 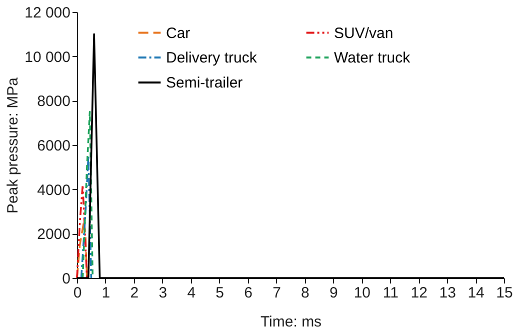 I want to click on legend-label: Water truck, so click(x=372, y=58).